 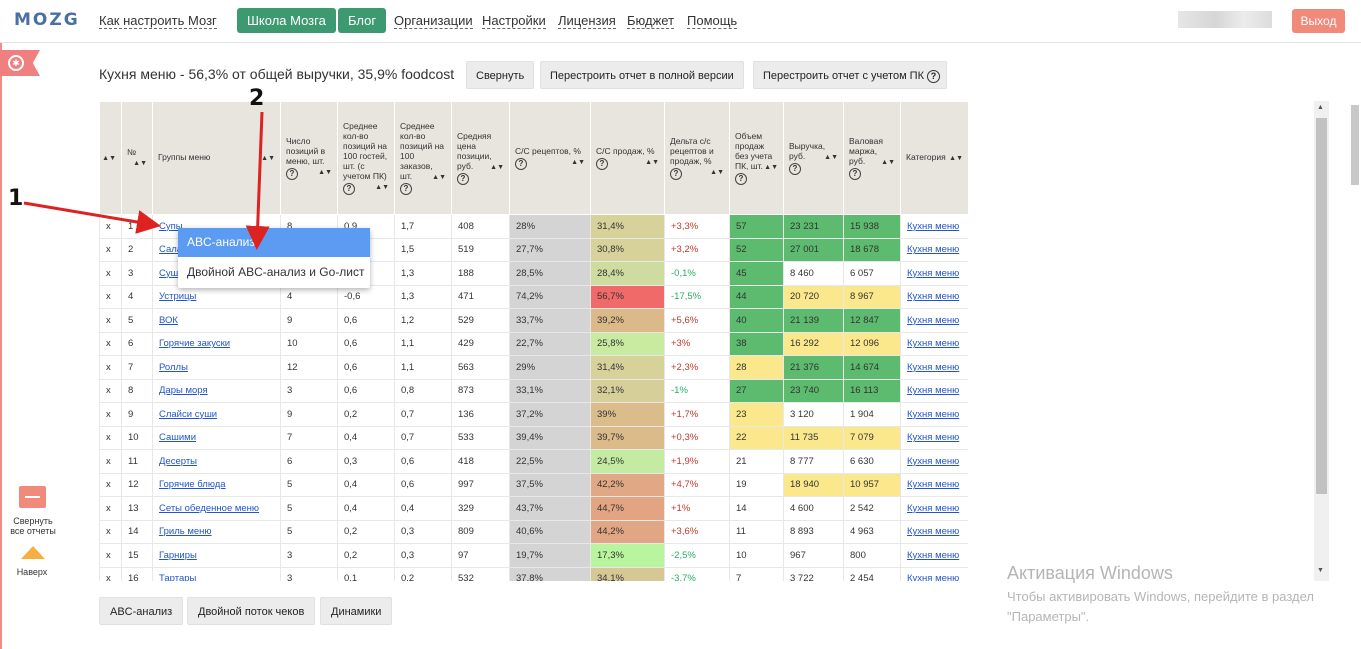 I want to click on group-link: Суши, so click(x=171, y=273).